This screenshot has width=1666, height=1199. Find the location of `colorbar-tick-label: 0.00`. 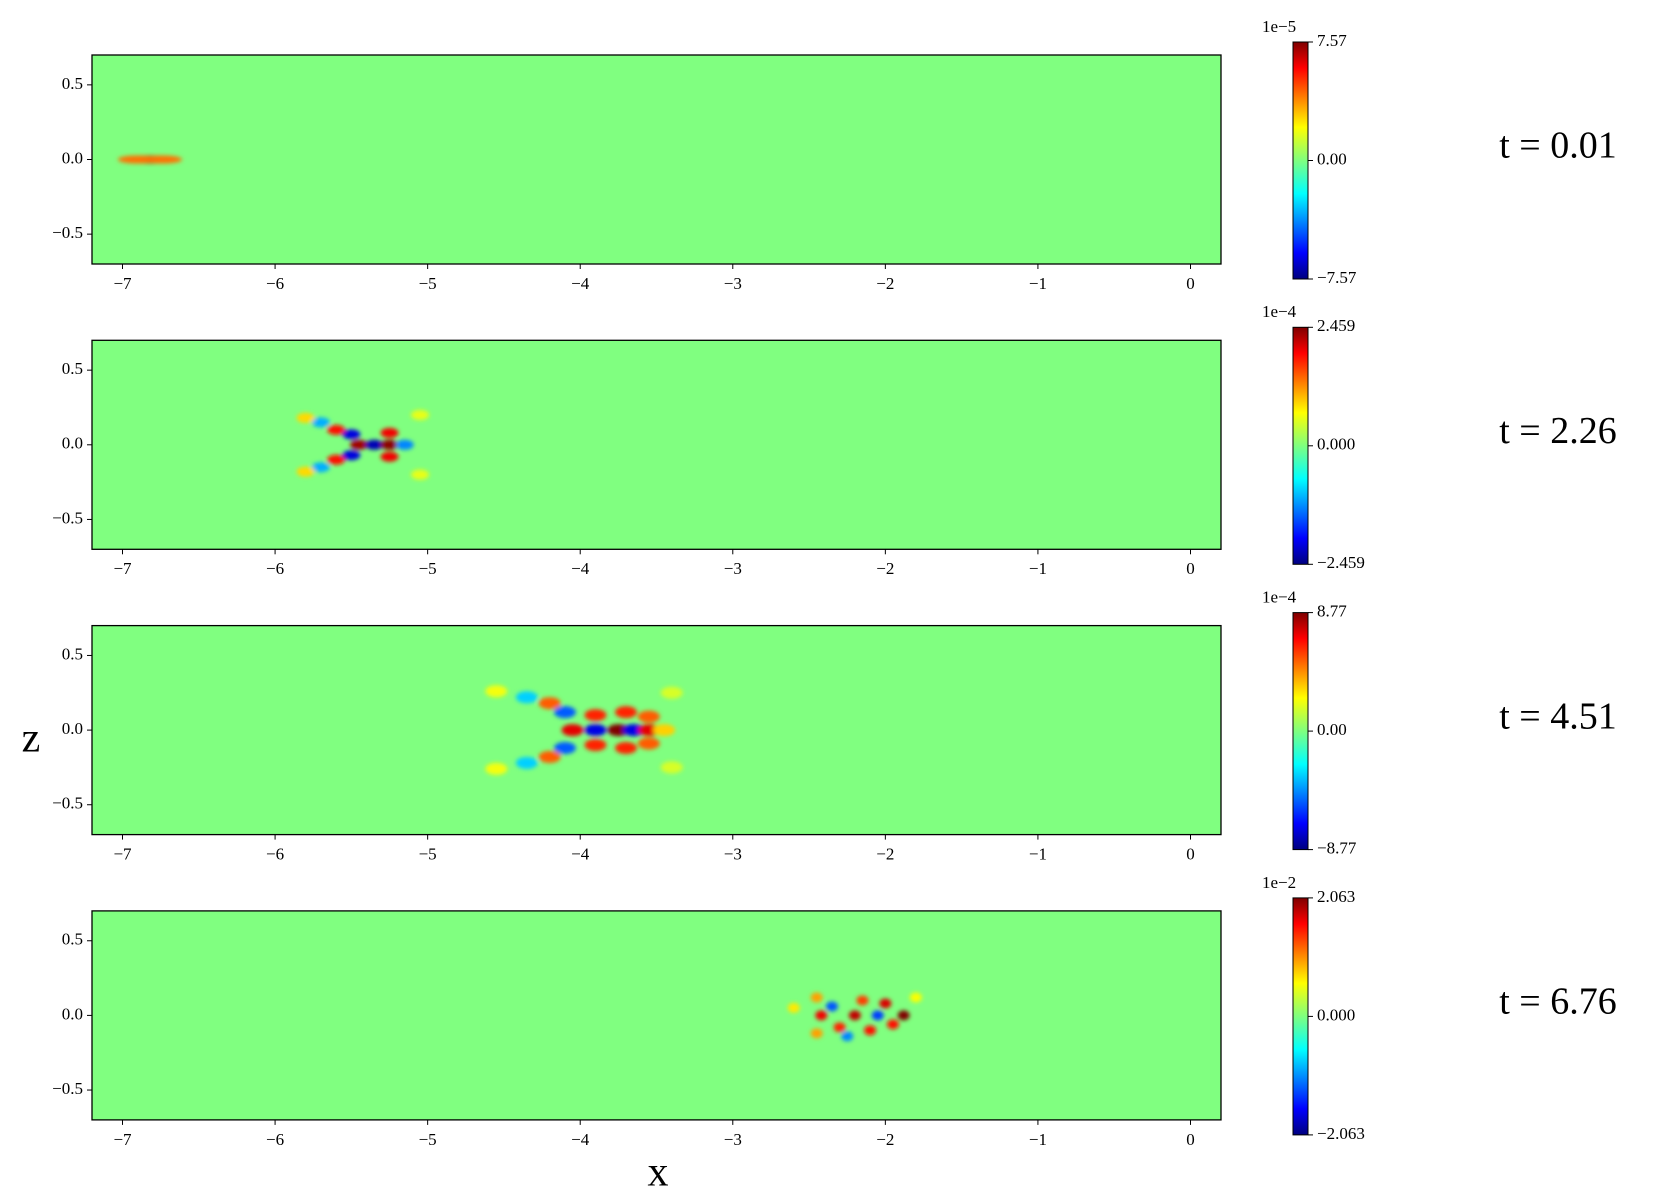

colorbar-tick-label: 0.00 is located at coordinates (1332, 729).